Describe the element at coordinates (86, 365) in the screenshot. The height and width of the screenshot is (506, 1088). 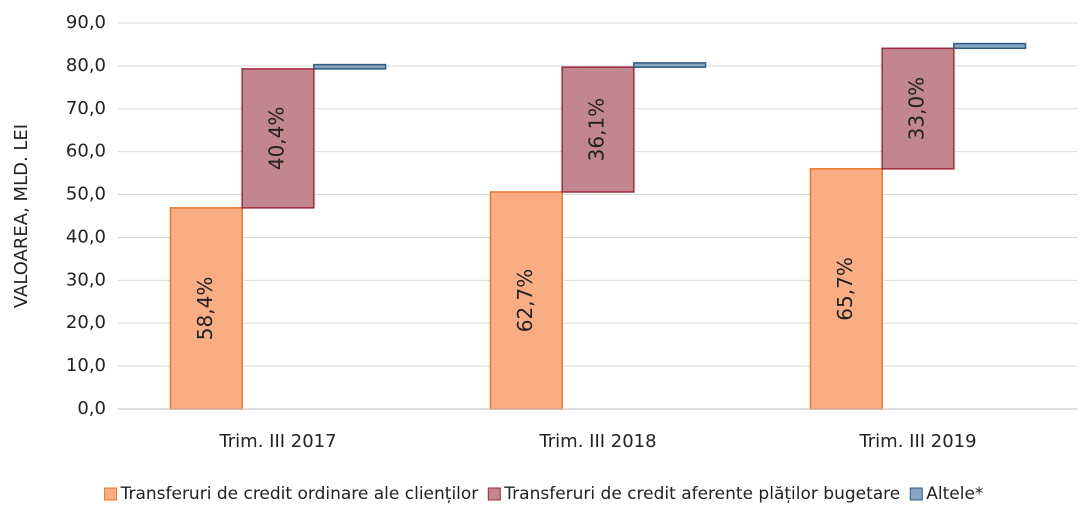
I see `y-tick-label: 10,0` at that location.